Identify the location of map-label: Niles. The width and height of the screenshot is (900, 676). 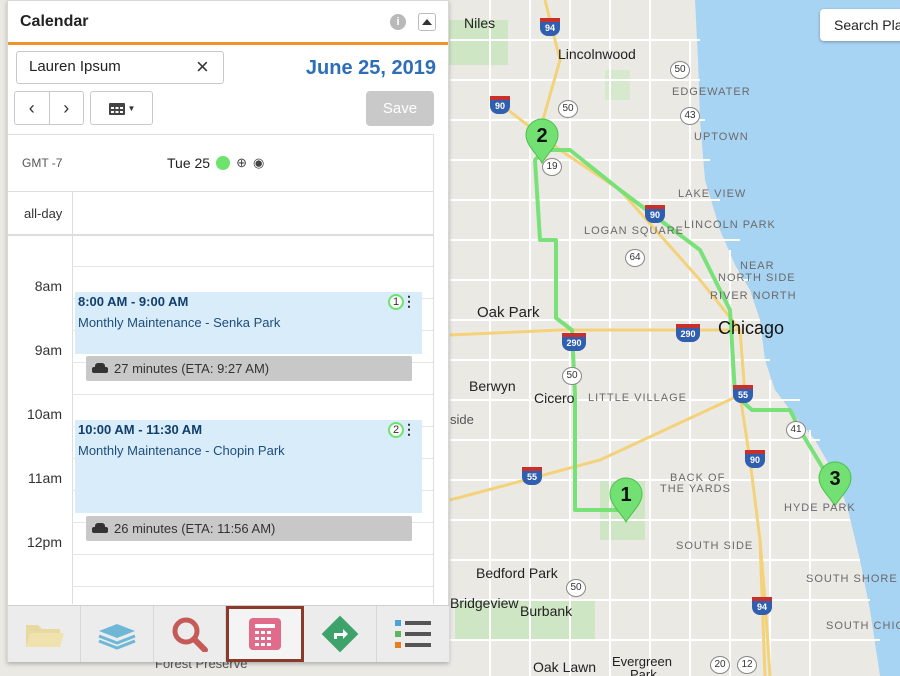
(480, 23).